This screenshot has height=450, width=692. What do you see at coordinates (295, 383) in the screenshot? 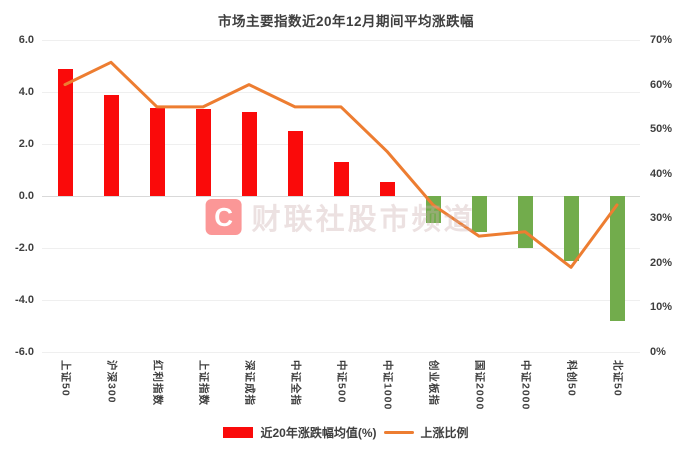
I see `x-axis-label: 中证全指` at bounding box center [295, 383].